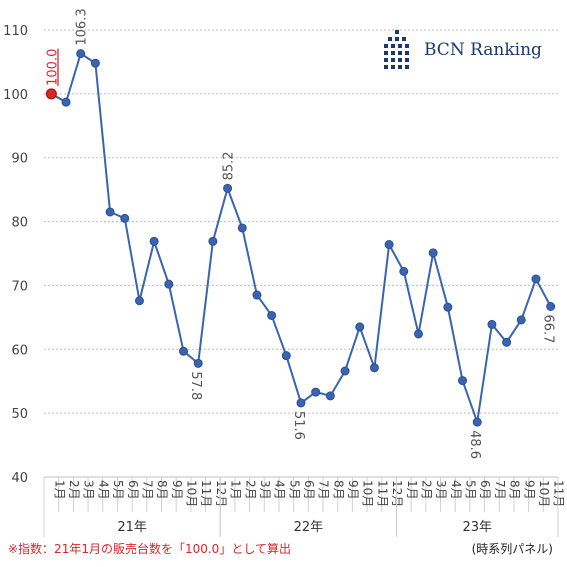 The height and width of the screenshot is (567, 567). Describe the element at coordinates (15, 31) in the screenshot. I see `y-tick-label: 110` at that location.